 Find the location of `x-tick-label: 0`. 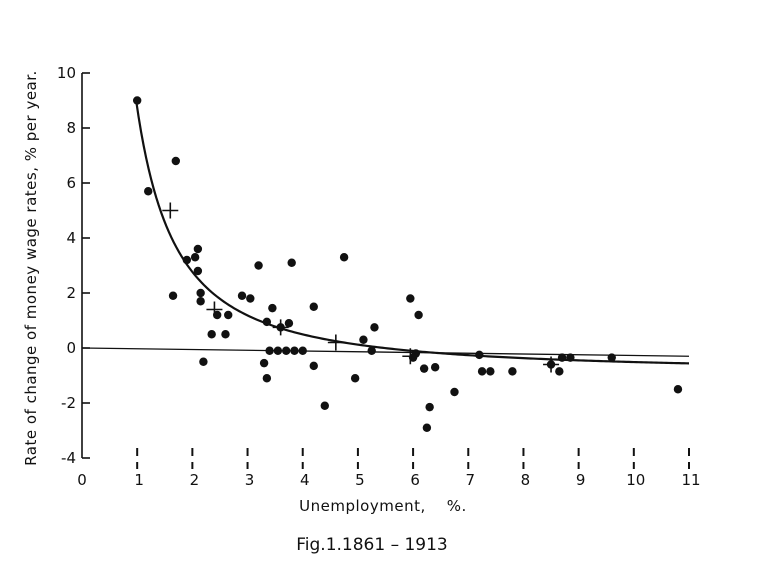

x-tick-label: 0 is located at coordinates (82, 480).